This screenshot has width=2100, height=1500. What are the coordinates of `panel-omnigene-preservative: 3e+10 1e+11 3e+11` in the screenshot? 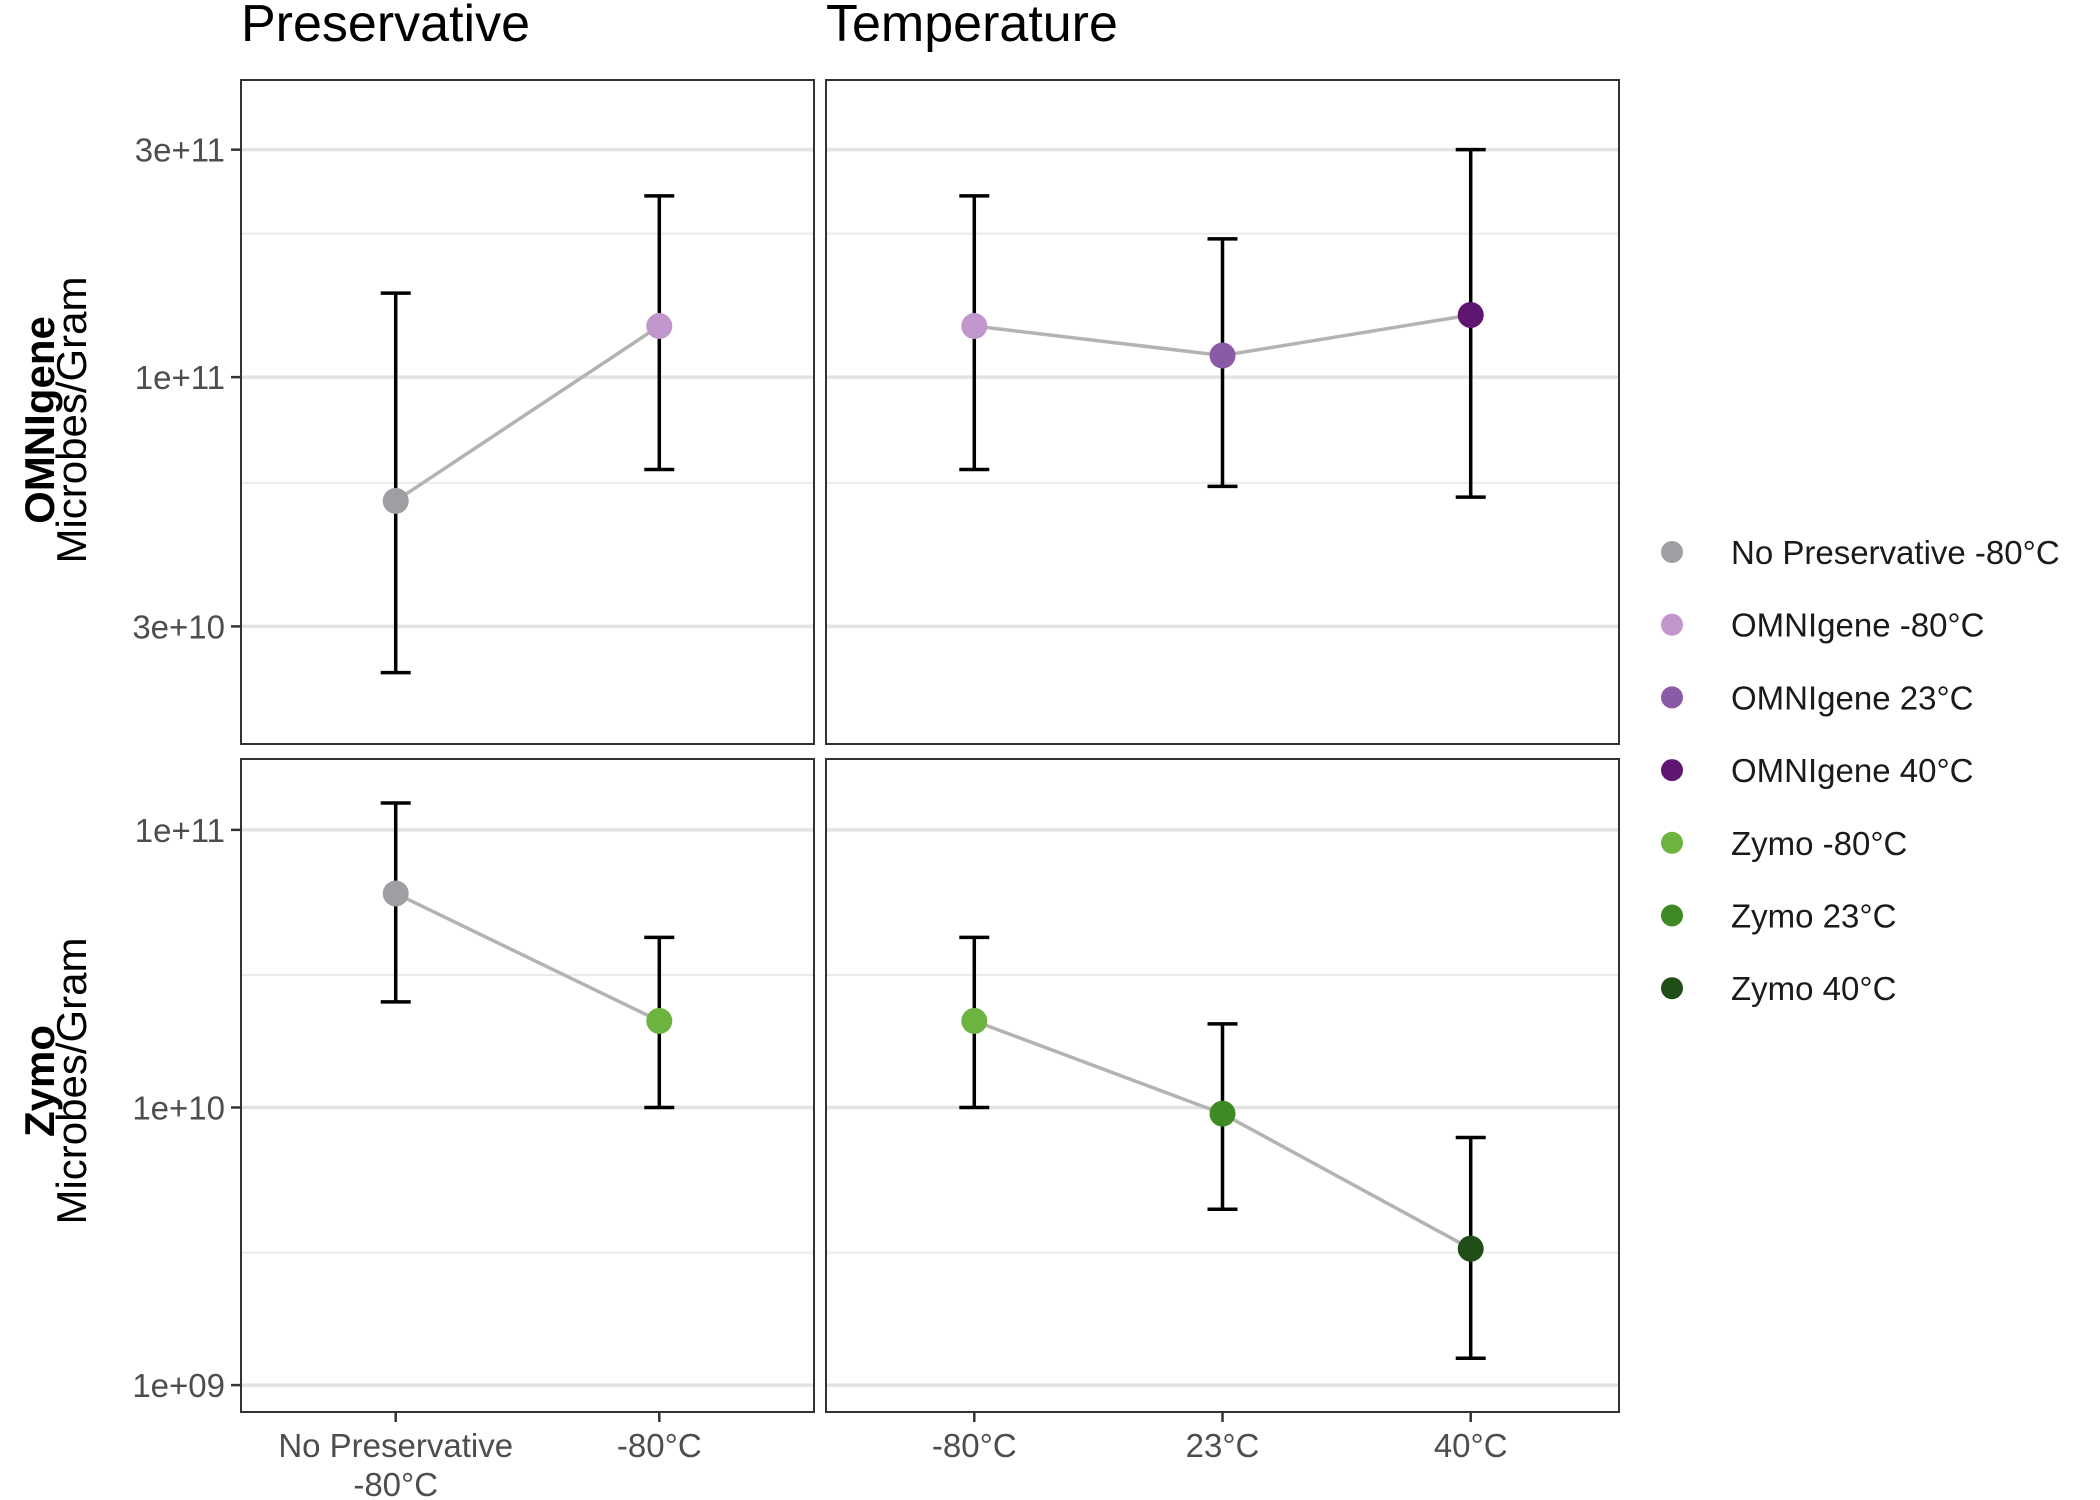 It's located at (473, 412).